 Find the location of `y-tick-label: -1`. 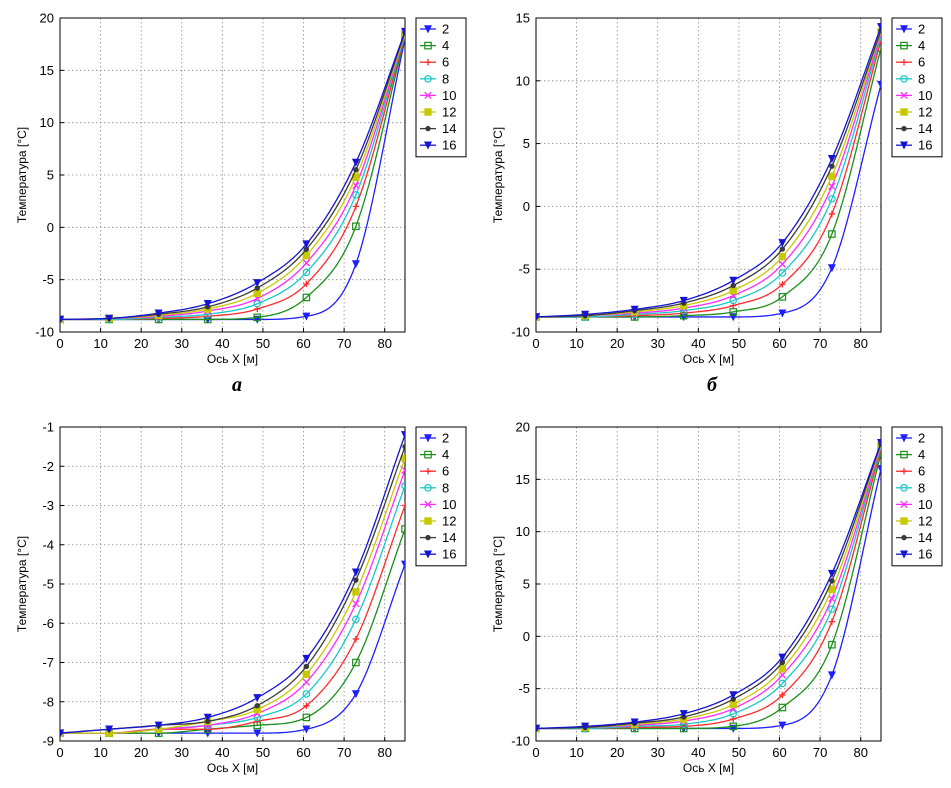

y-tick-label: -1 is located at coordinates (48, 427).